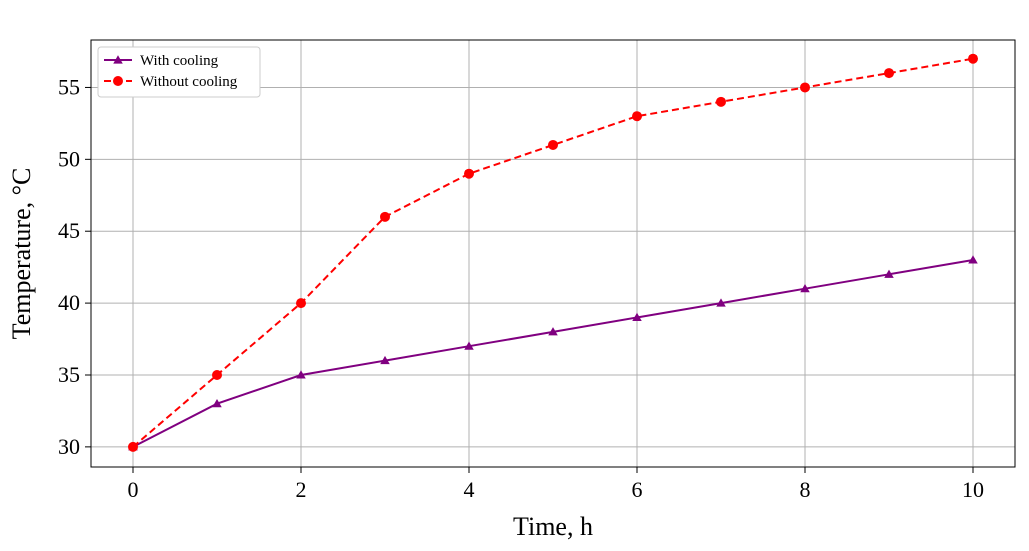 This screenshot has height=551, width=1029. Describe the element at coordinates (301, 489) in the screenshot. I see `x-tick-label: 2` at that location.